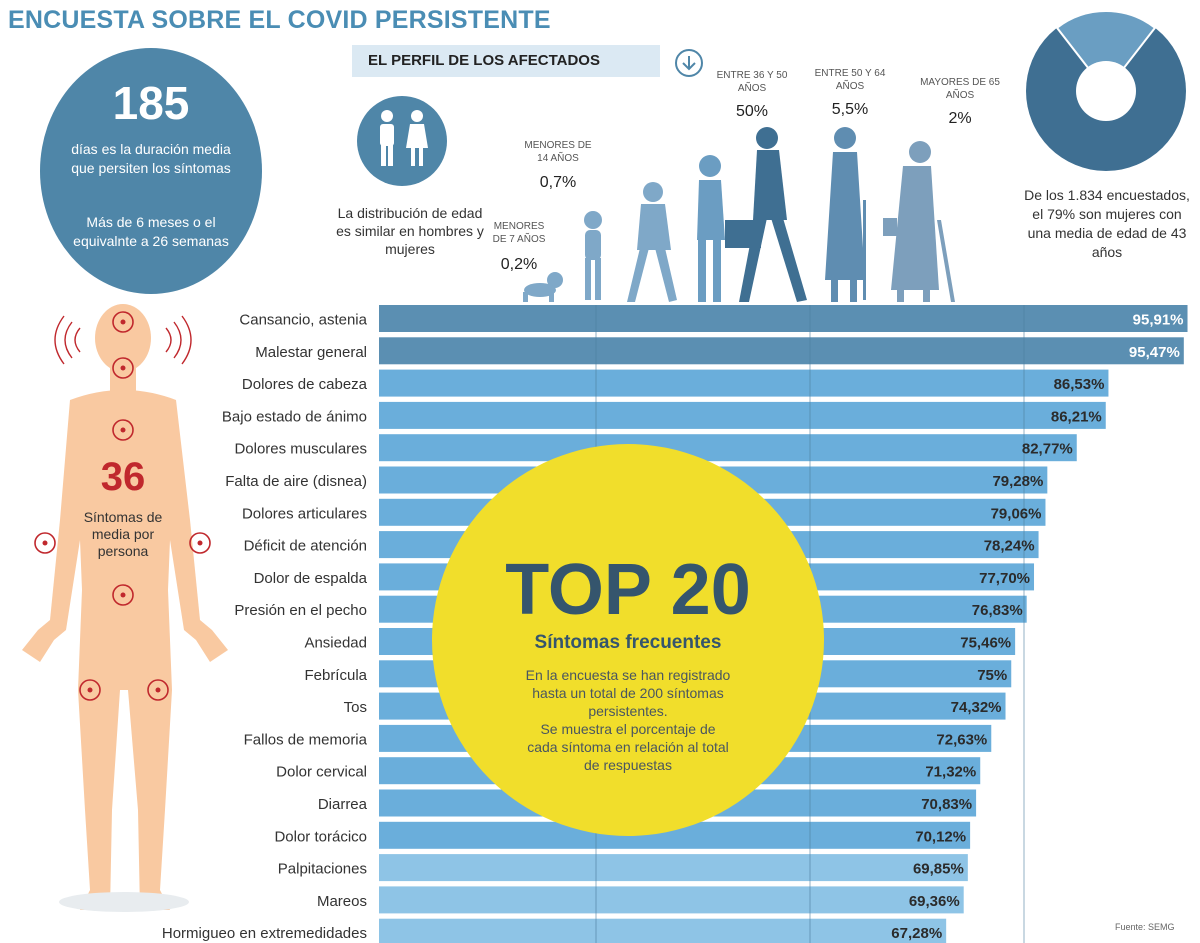  I want to click on top20-title: TOP 20, so click(628, 590).